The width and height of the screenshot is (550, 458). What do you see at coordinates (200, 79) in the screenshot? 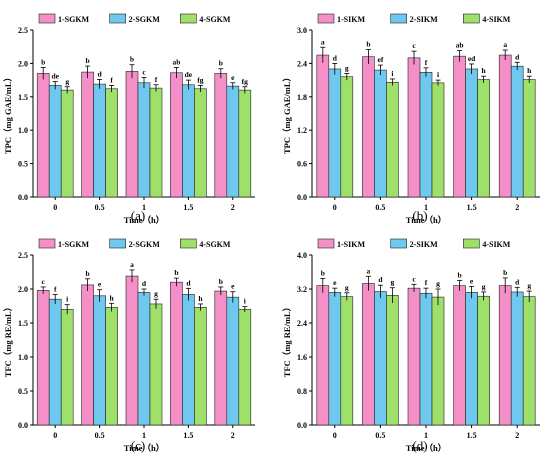
I see `significance-letter: fg` at bounding box center [200, 79].